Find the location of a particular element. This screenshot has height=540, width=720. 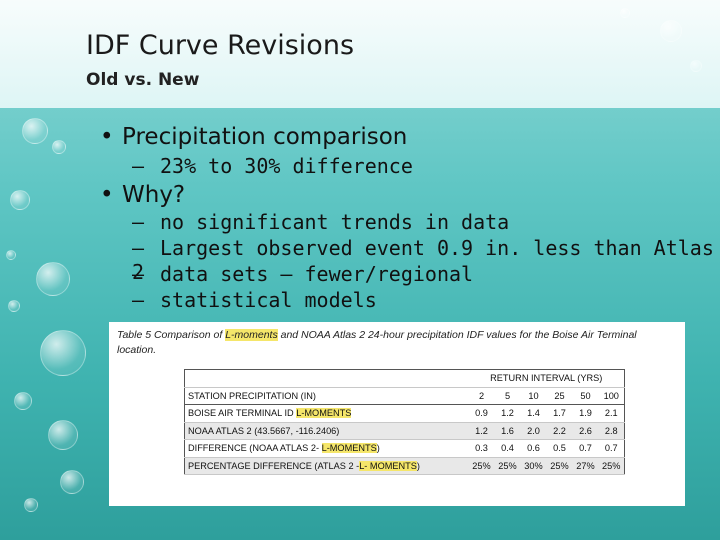

row-label: DIFFERENCE (NOAA ATLAS 2- L-MOMENTS) is located at coordinates (326, 448).